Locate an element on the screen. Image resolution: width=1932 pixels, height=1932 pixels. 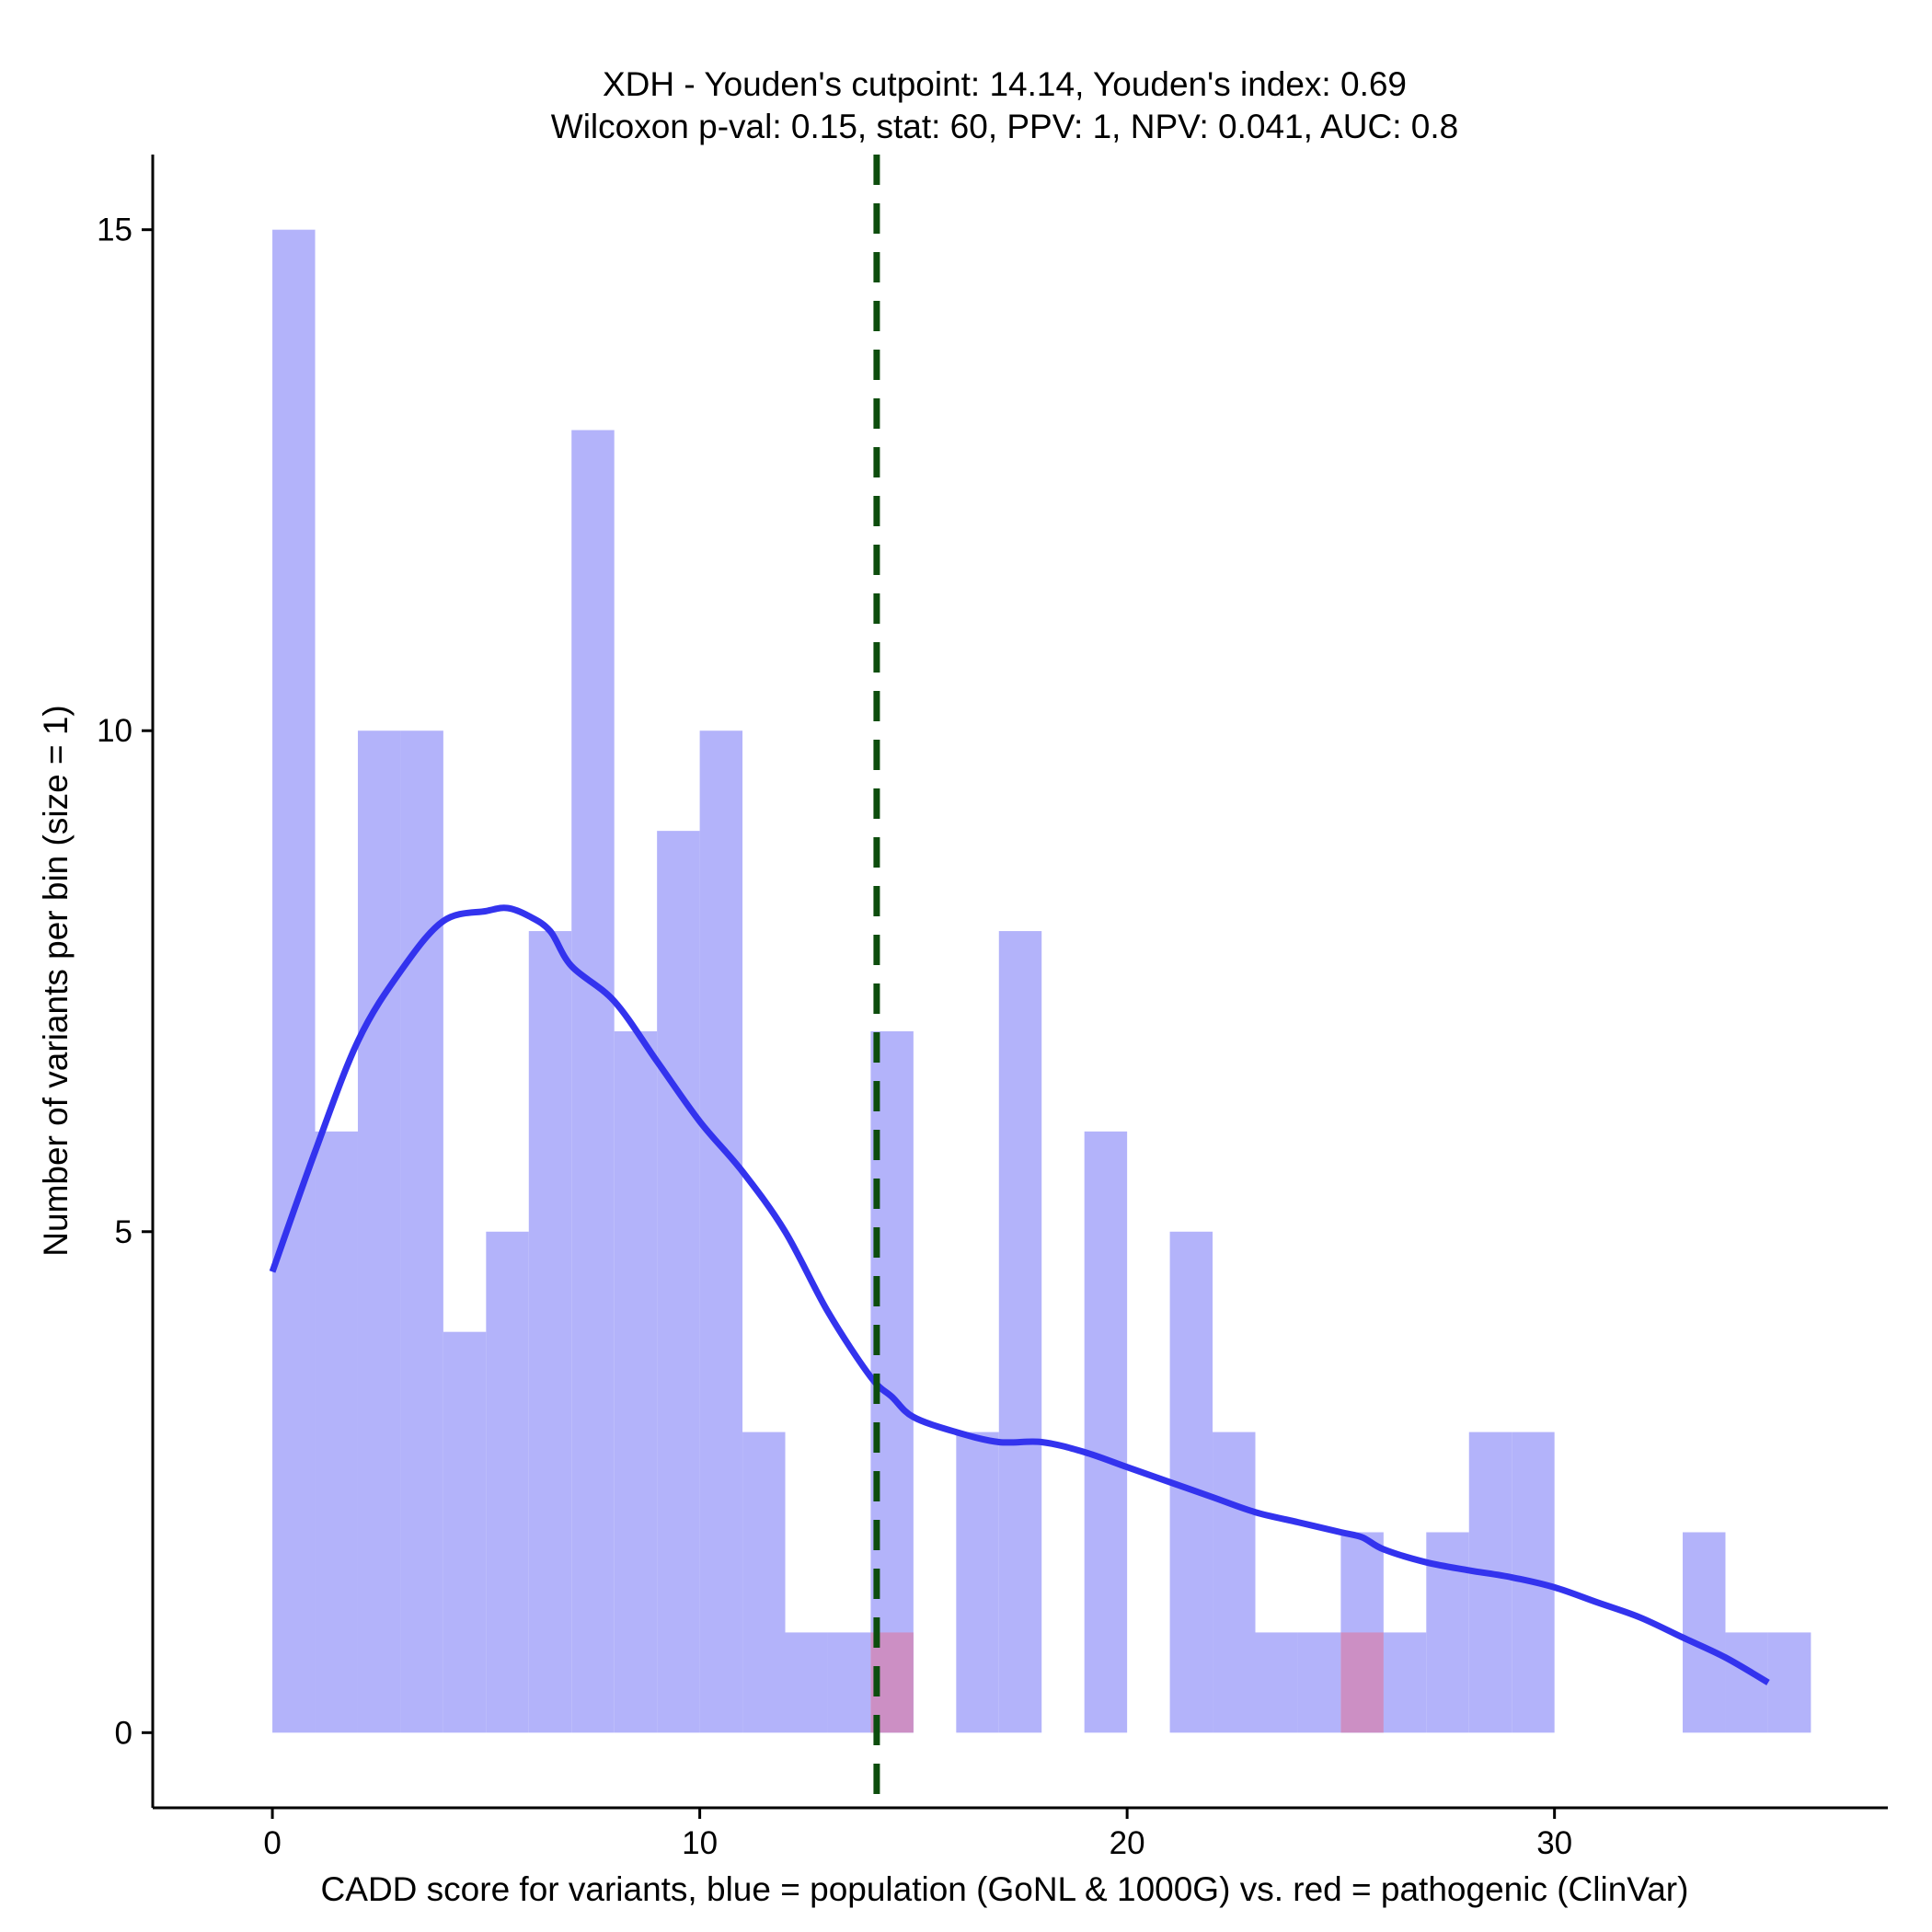
x-tick-label: 10 is located at coordinates (700, 1843).